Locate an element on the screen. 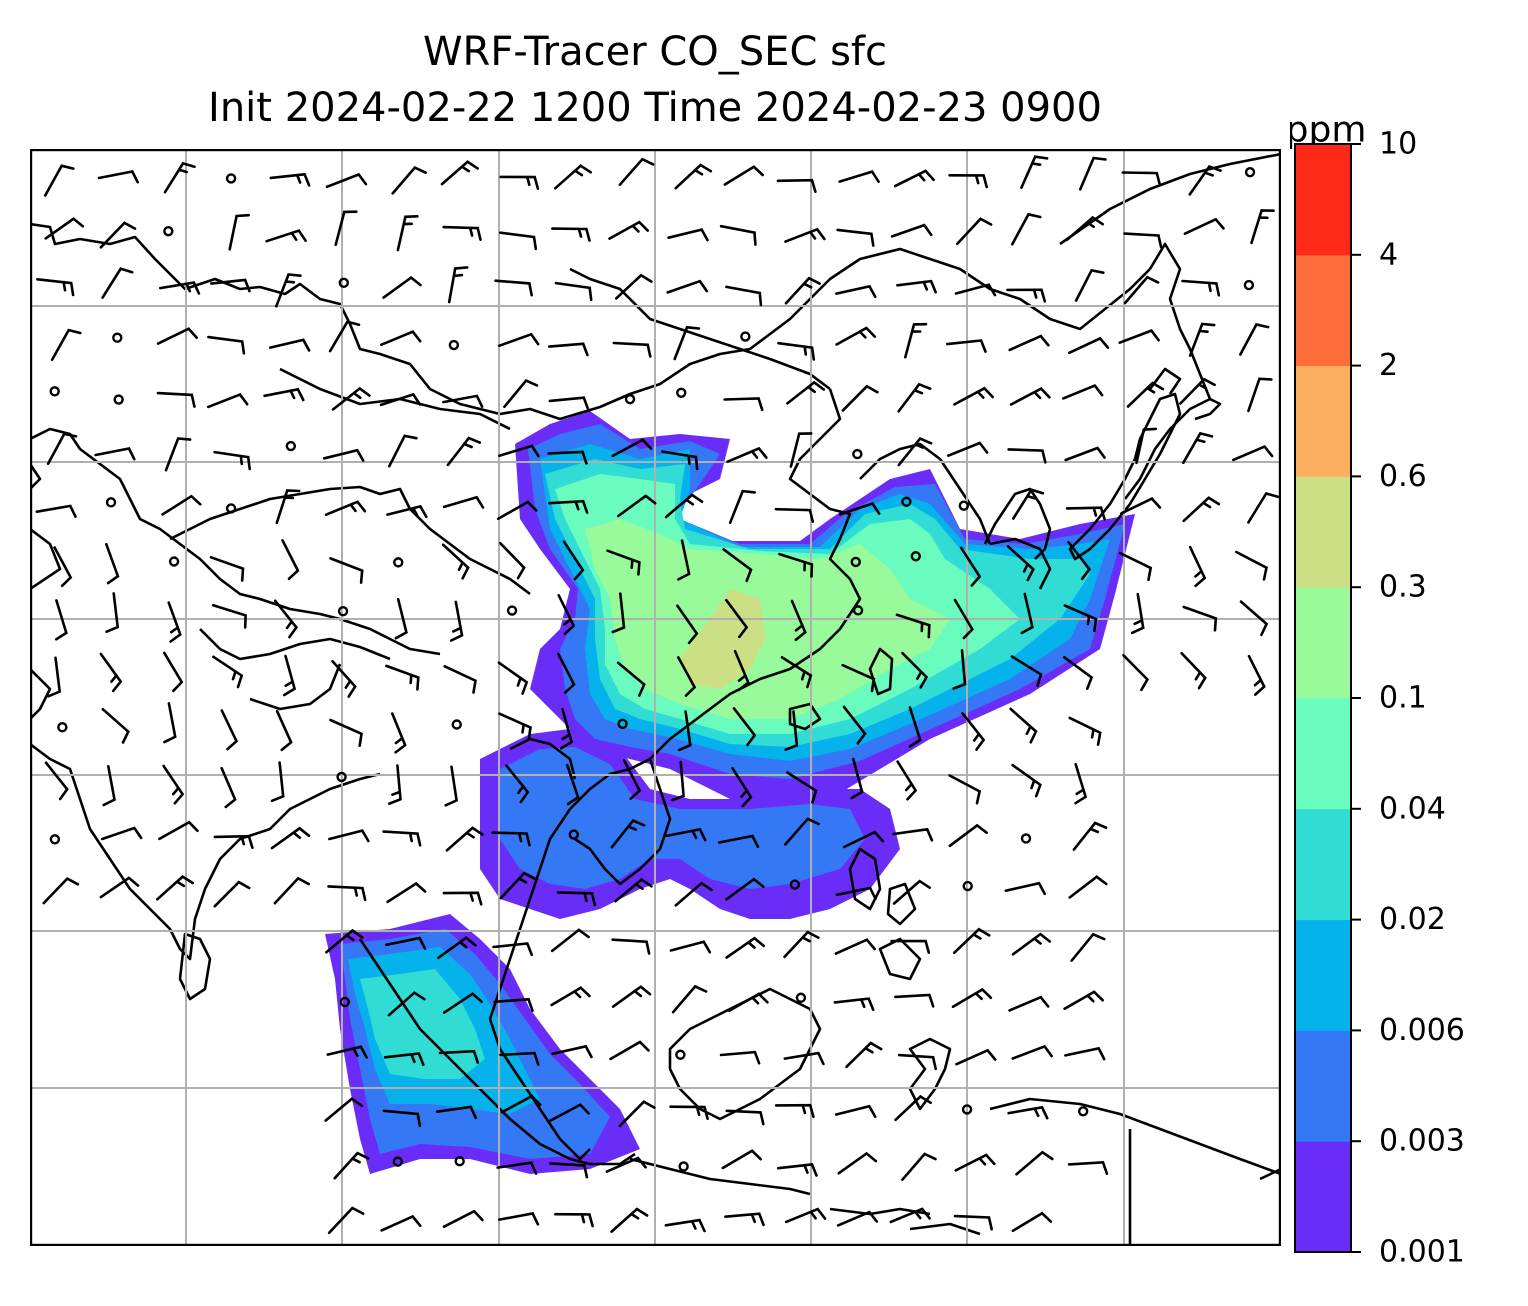 Image resolution: width=1528 pixels, height=1306 pixels. colorbar-tick-label: 0.1 is located at coordinates (1403, 698).